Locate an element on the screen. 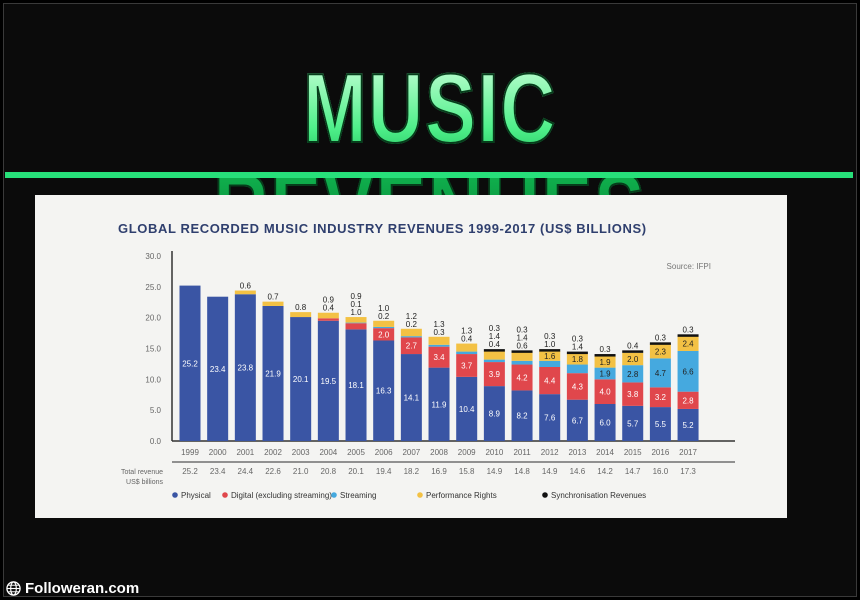 The height and width of the screenshot is (600, 860). data-label: 23.4 is located at coordinates (218, 369).